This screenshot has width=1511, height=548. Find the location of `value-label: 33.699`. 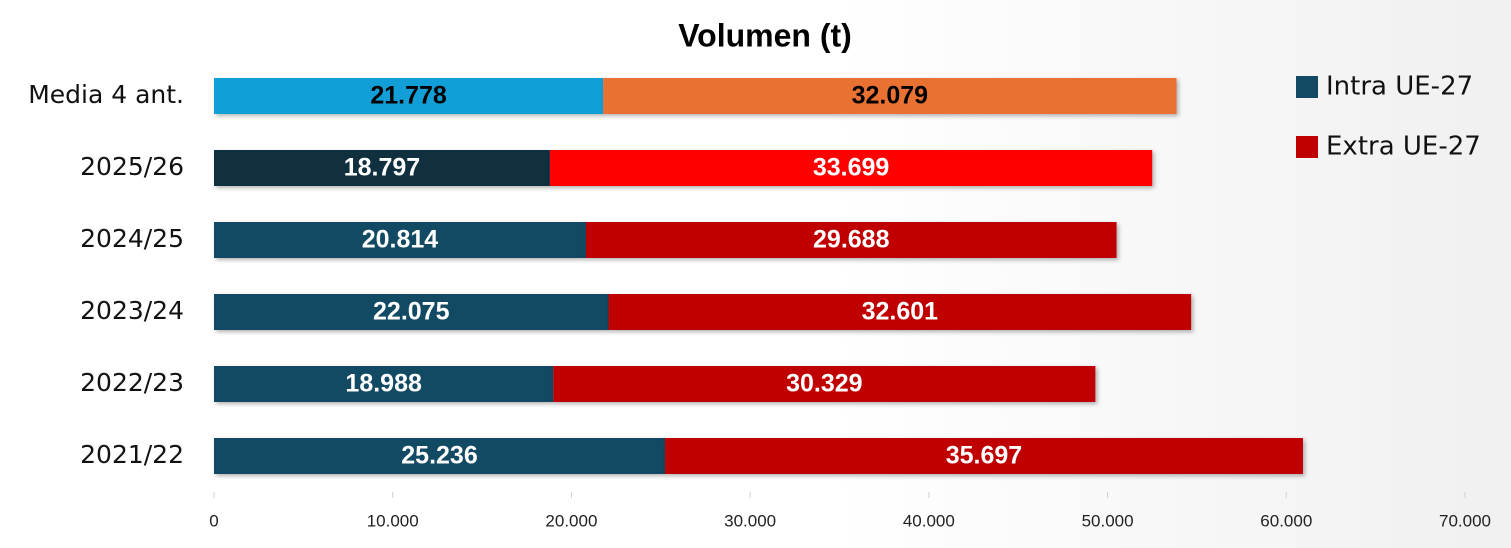

value-label: 33.699 is located at coordinates (851, 168).